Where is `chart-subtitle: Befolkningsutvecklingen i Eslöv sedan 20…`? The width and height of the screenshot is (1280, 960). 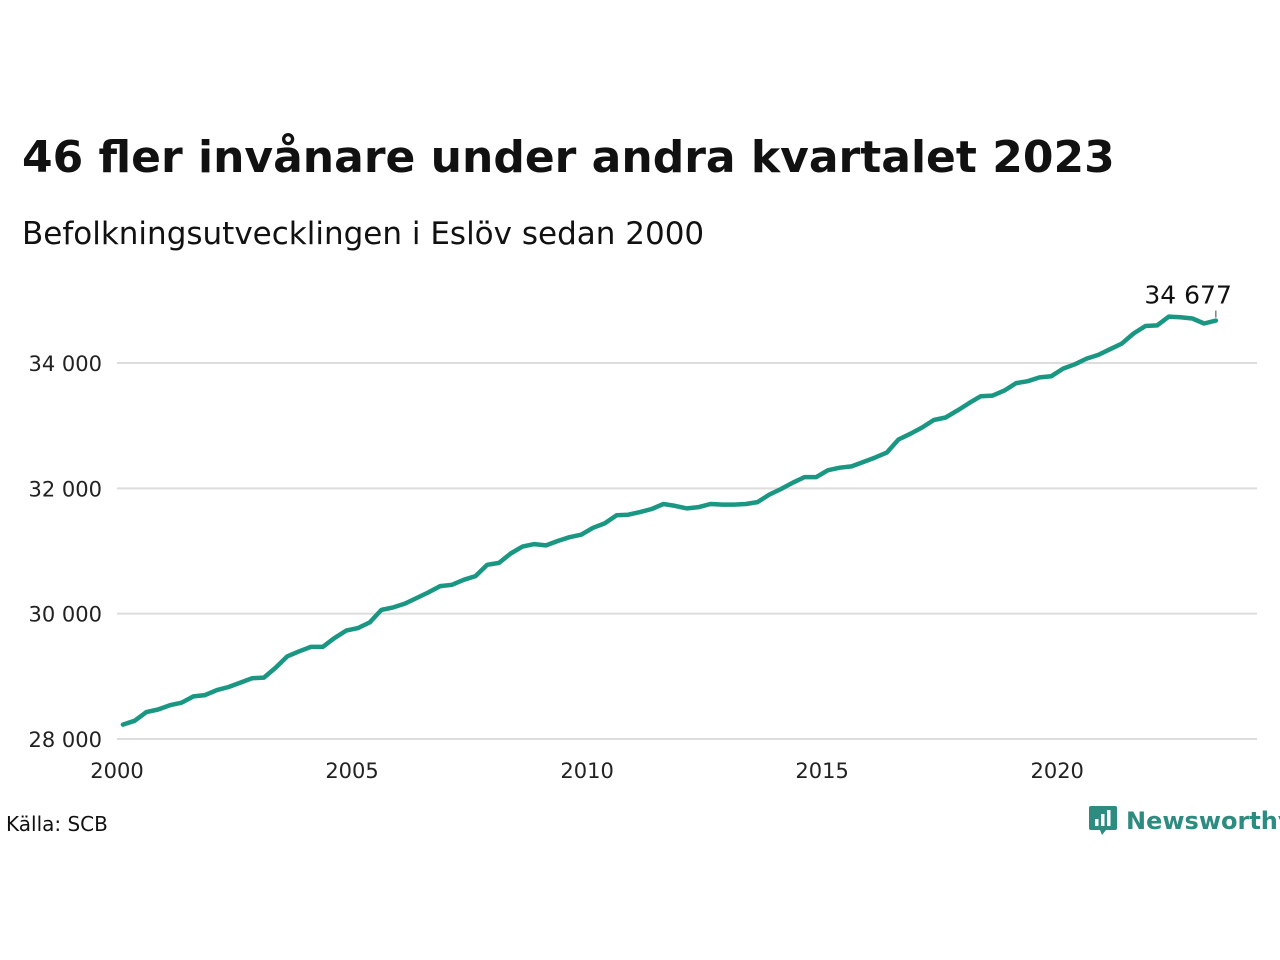 chart-subtitle: Befolkningsutvecklingen i Eslöv sedan 20… is located at coordinates (363, 234).